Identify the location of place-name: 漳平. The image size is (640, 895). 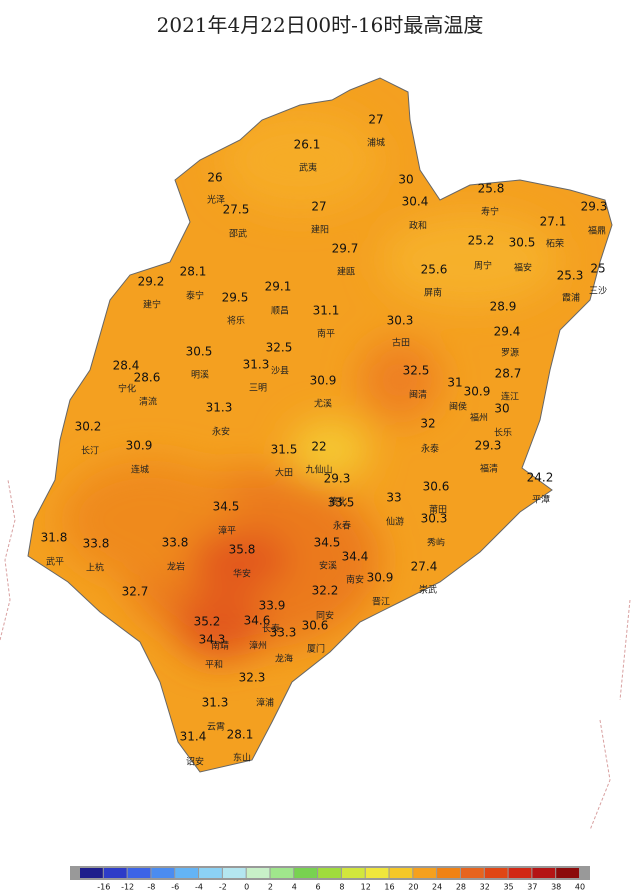
(227, 531).